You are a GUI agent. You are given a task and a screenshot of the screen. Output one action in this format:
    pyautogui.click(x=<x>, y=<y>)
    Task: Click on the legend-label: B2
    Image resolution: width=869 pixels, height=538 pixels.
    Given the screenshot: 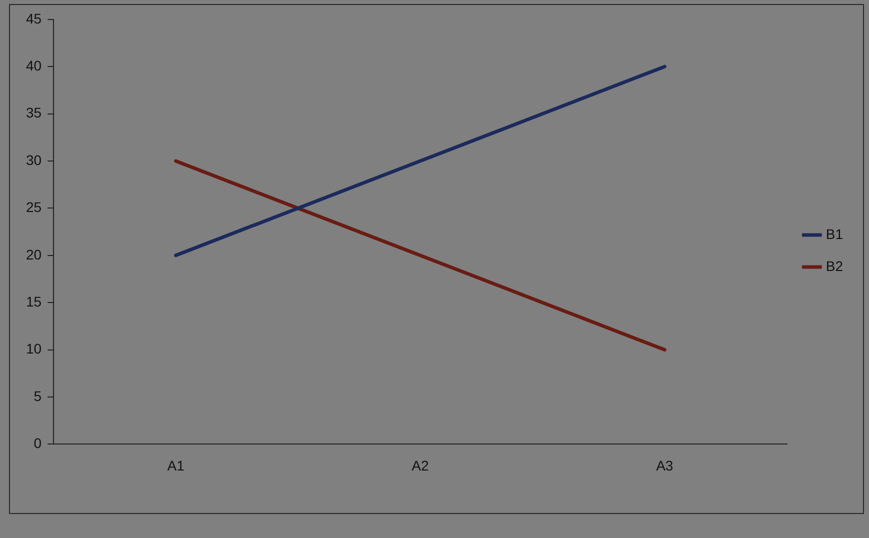 What is the action you would take?
    pyautogui.click(x=835, y=266)
    